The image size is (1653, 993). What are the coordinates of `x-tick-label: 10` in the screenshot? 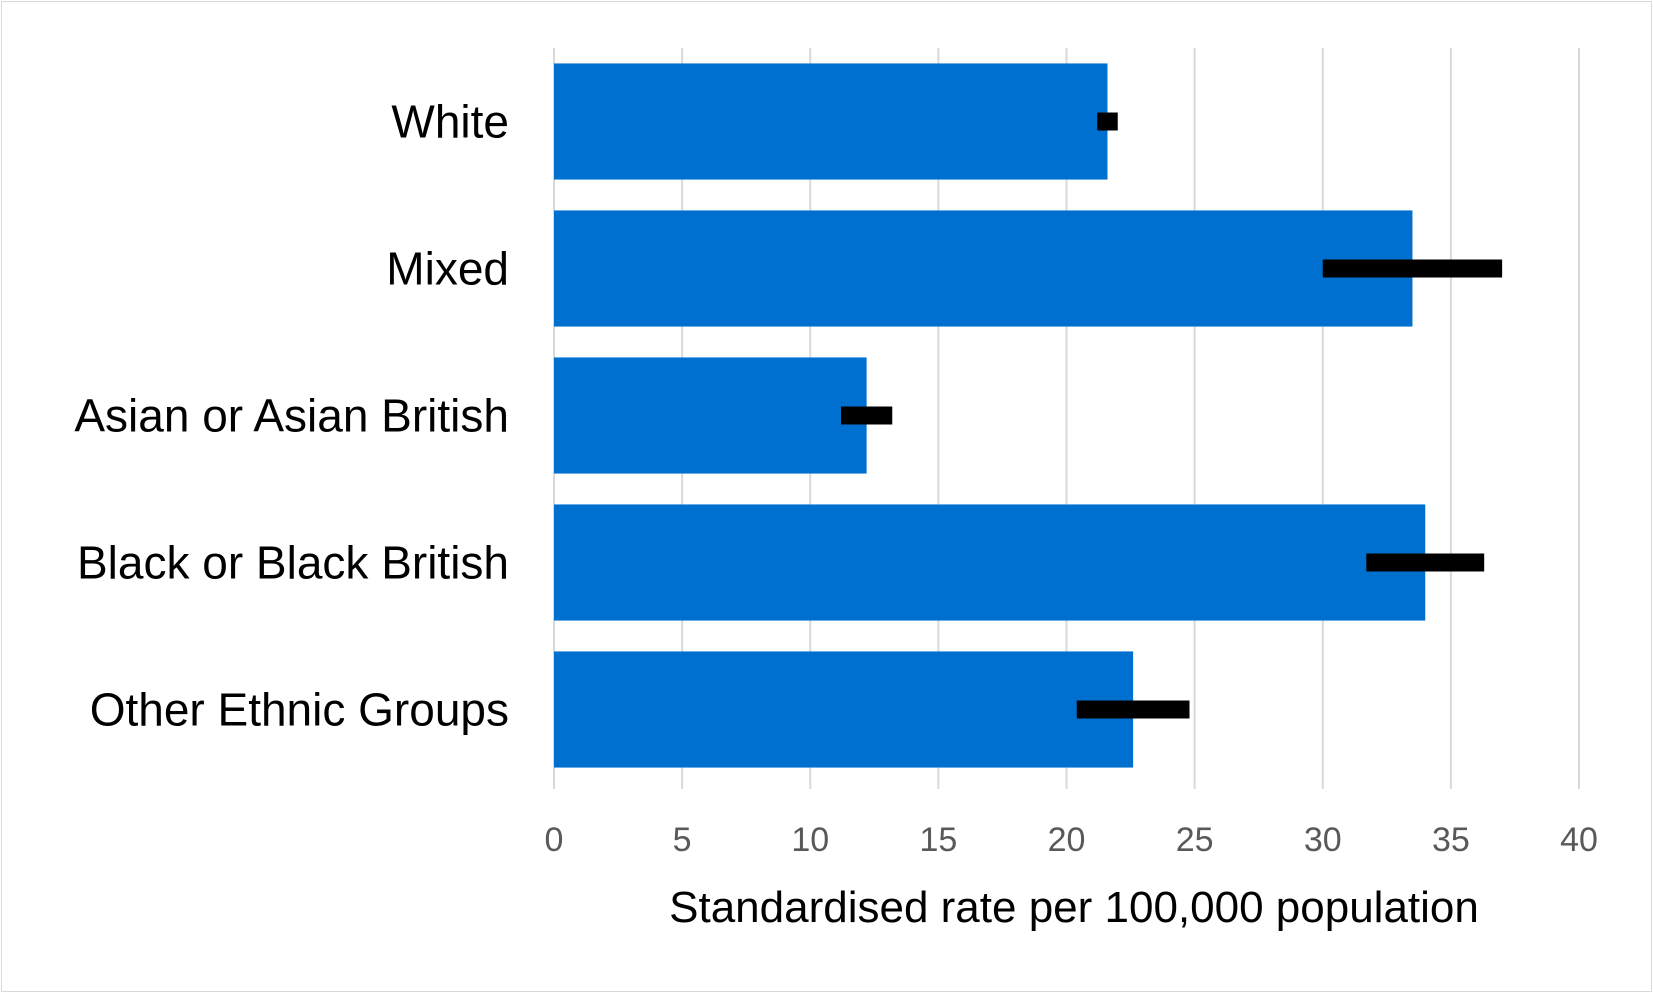 It's located at (810, 840).